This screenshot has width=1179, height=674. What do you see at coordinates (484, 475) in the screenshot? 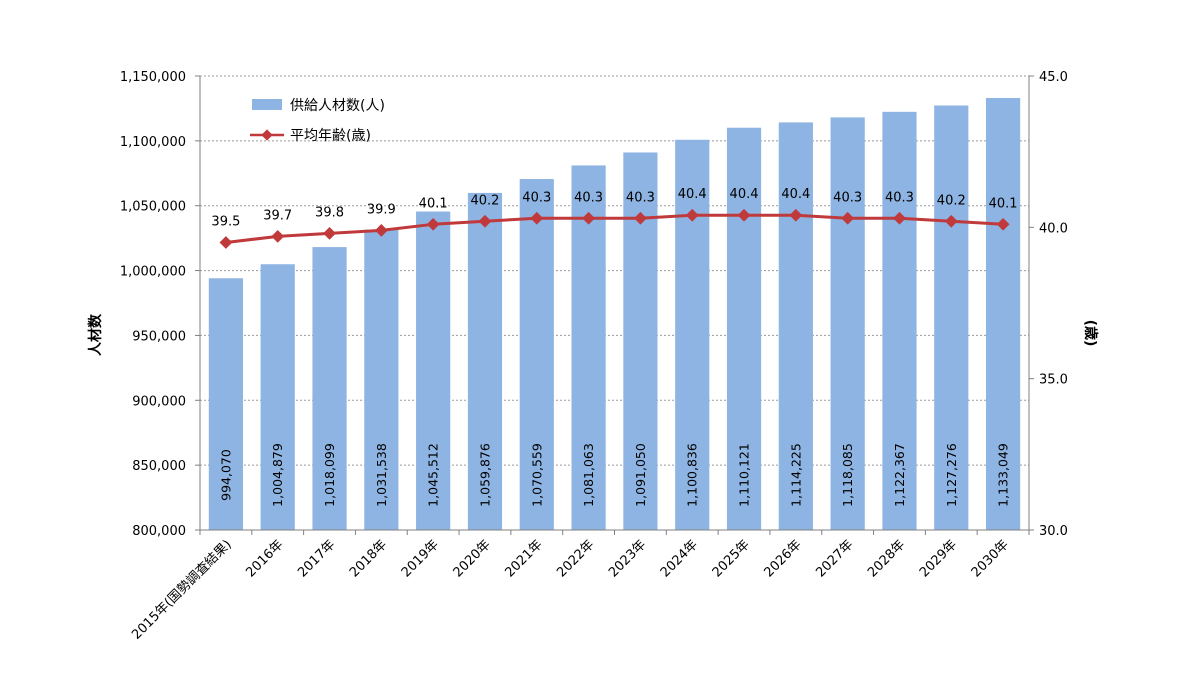
I see `bar-value-label: 1,059,876` at bounding box center [484, 475].